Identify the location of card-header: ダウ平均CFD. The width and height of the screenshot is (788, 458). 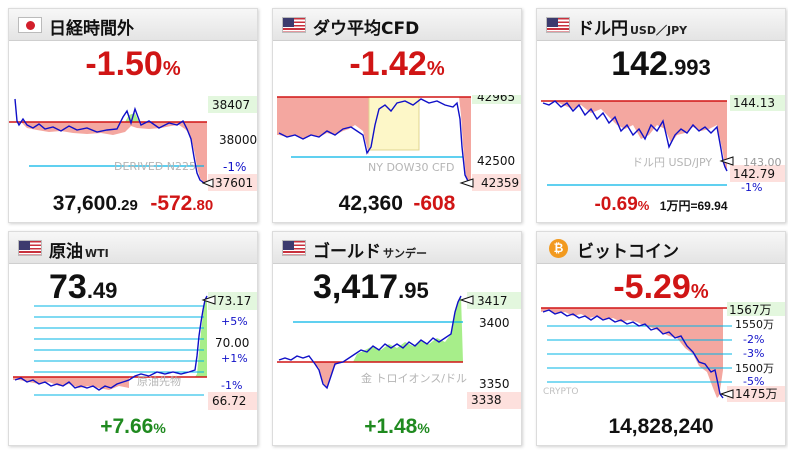
(397, 25).